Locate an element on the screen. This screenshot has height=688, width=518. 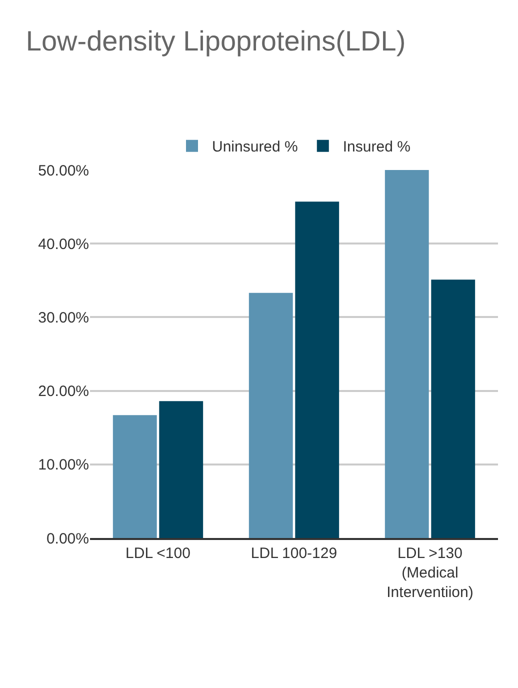
y-tick-label: 0.00% is located at coordinates (67, 539).